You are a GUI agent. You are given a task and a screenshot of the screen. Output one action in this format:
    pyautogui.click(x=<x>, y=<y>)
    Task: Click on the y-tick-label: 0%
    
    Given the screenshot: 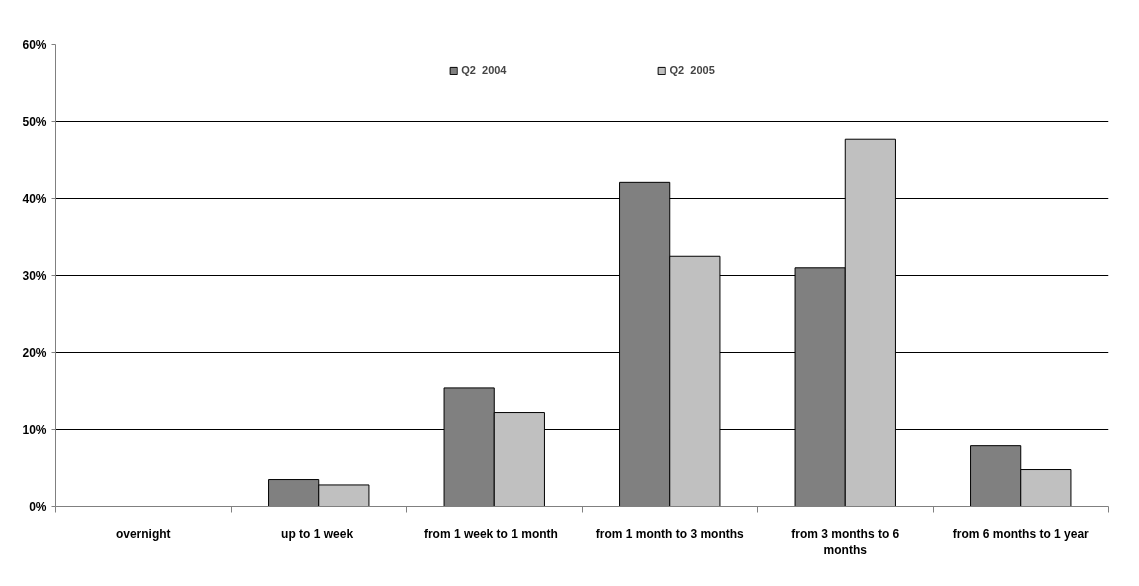 What is the action you would take?
    pyautogui.click(x=38, y=506)
    